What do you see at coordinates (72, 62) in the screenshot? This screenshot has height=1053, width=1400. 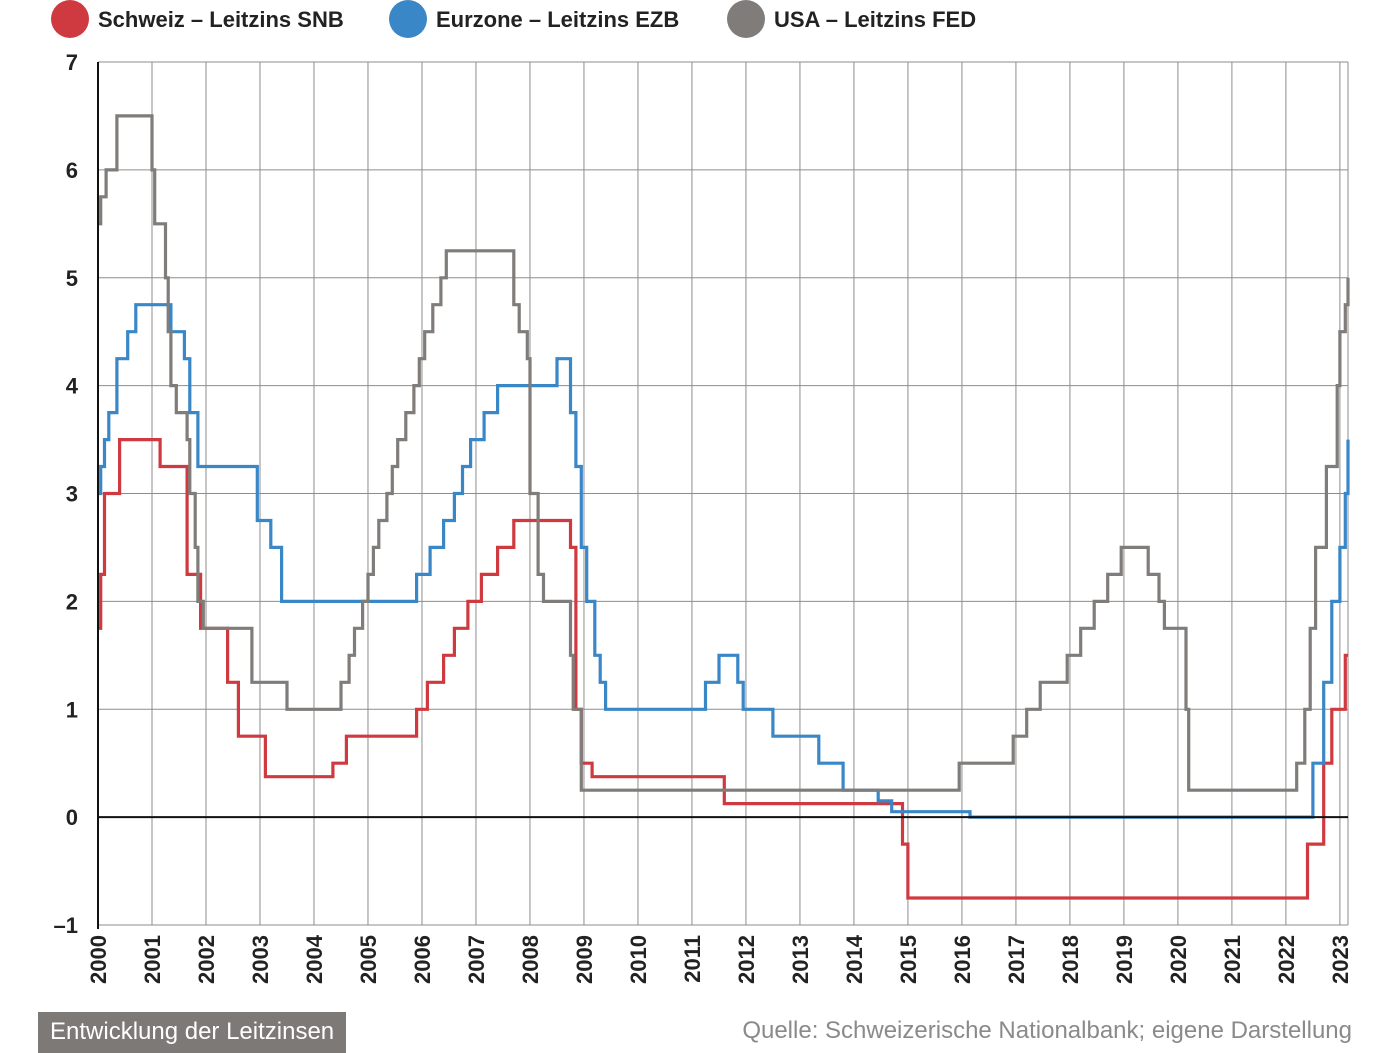 I see `y-tick-label: 7` at bounding box center [72, 62].